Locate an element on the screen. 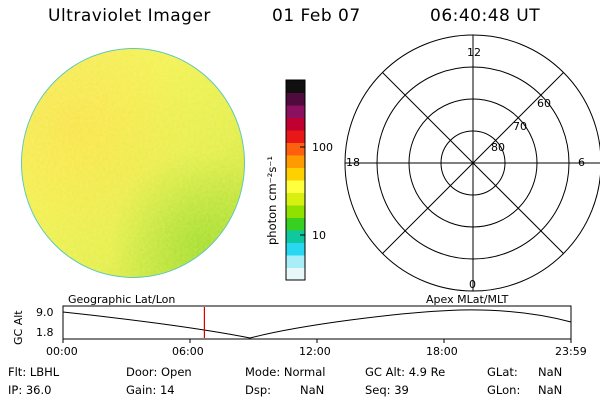  colorbar-tick-10: 10 is located at coordinates (319, 235).